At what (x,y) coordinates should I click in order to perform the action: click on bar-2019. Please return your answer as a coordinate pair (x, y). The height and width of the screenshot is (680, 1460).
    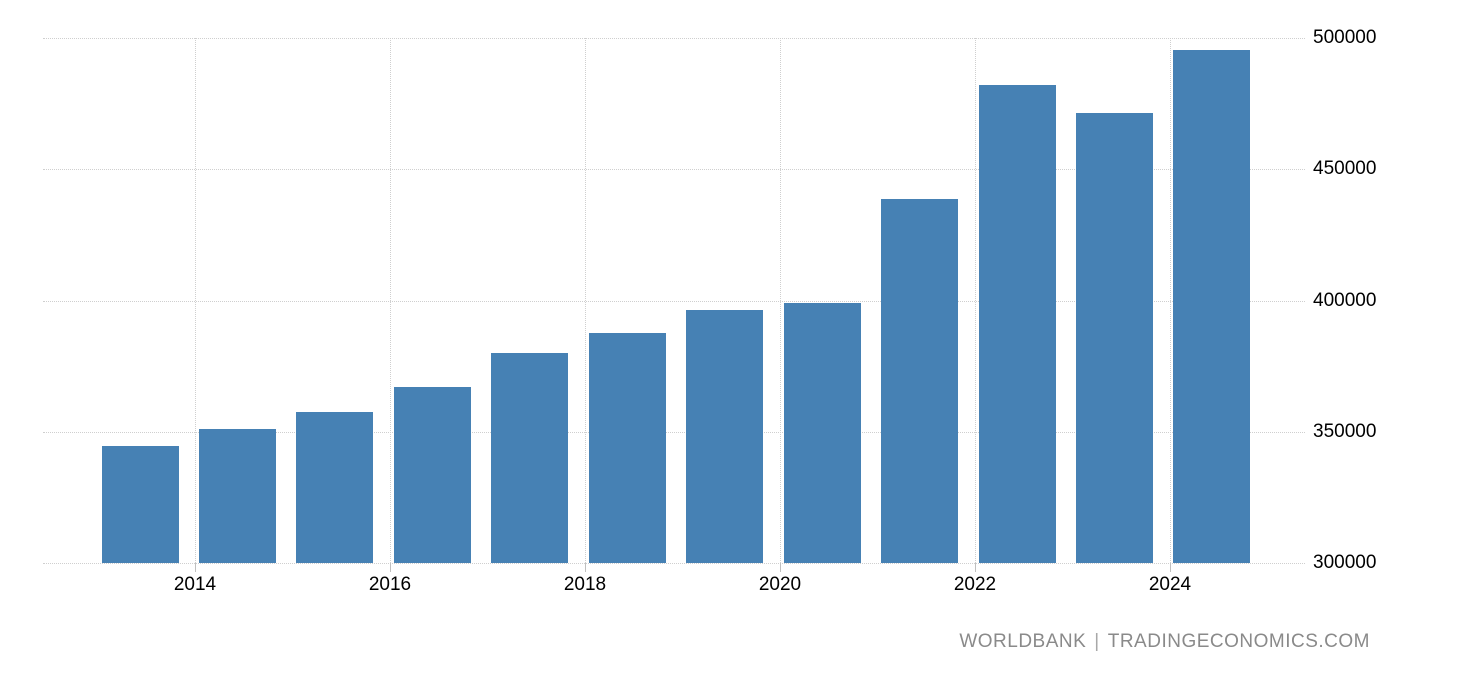
    Looking at the image, I should click on (725, 436).